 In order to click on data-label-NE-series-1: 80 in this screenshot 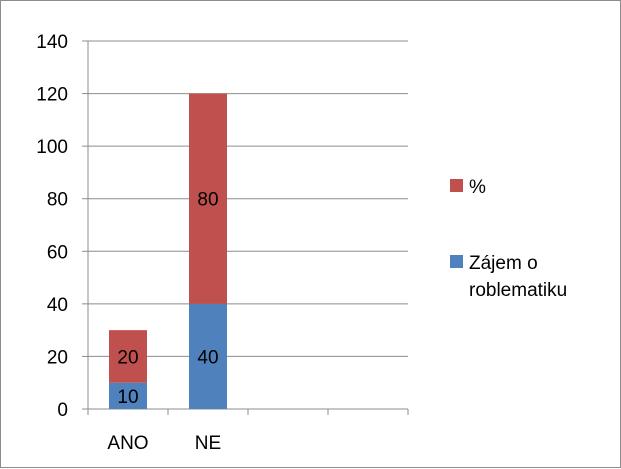, I will do `click(207, 200)`.